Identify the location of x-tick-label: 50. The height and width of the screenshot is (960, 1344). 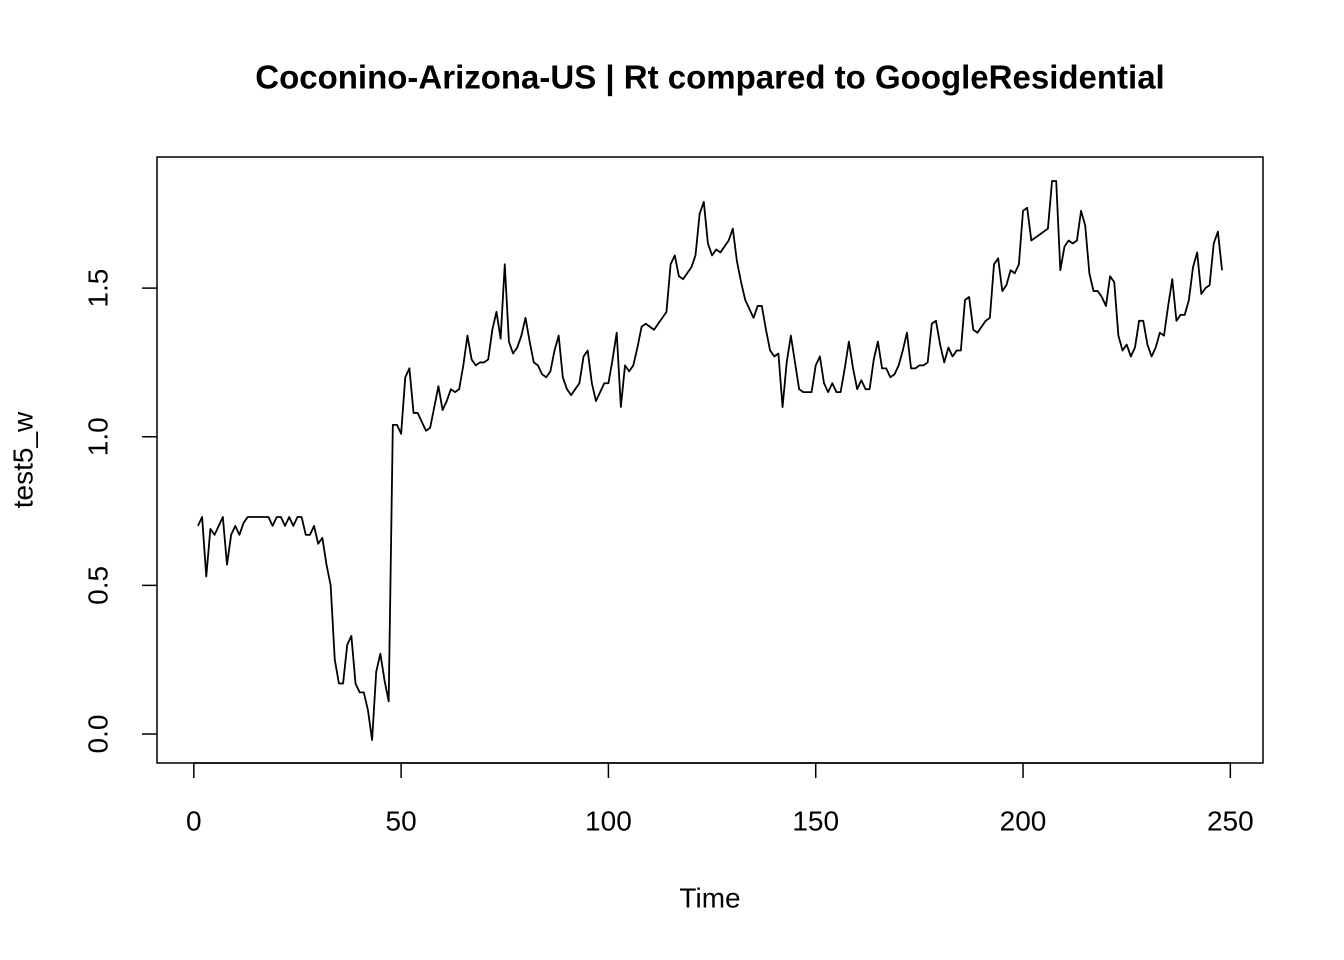
(401, 820).